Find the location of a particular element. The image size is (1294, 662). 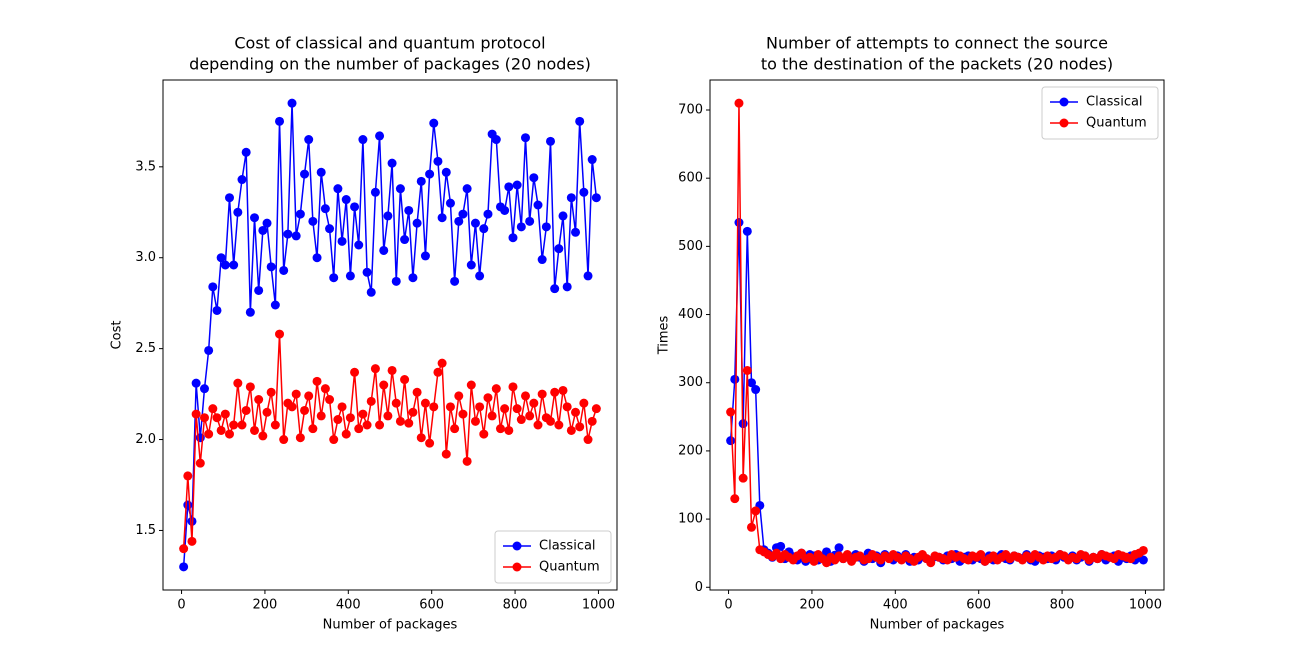

chart-title: Number of attempts to connect the source is located at coordinates (937, 43).